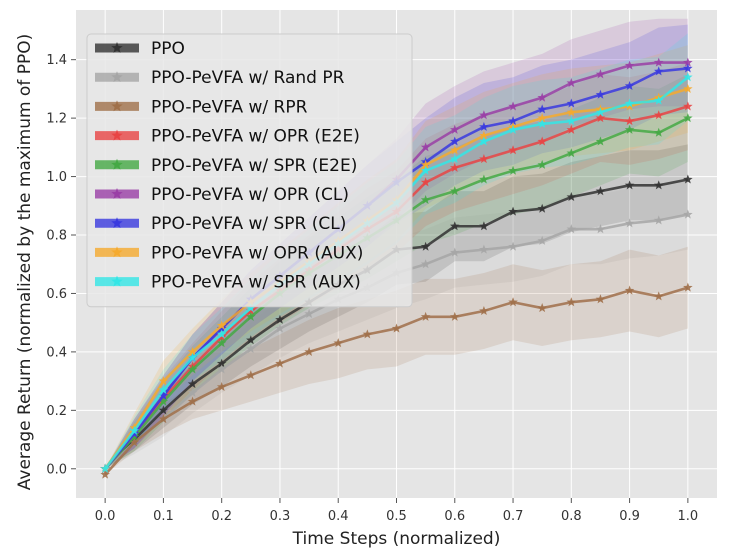 The image size is (730, 555). I want to click on legend-item: PPO-PeVFA w/ SPR (CL), so click(220, 224).